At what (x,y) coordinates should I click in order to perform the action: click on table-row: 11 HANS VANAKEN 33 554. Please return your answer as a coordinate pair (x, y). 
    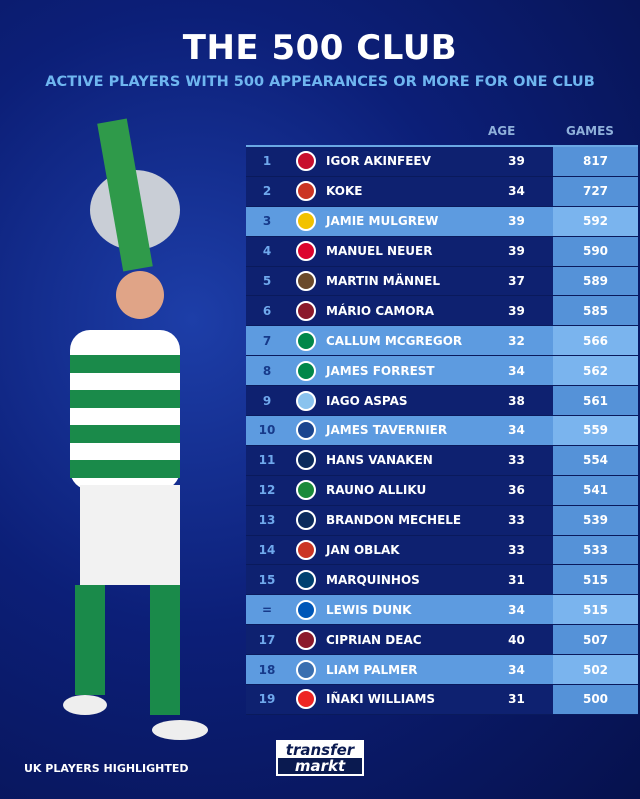
    Looking at the image, I should click on (442, 460).